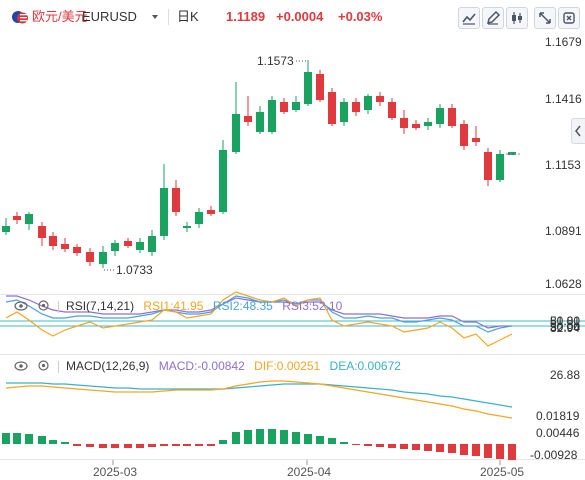  I want to click on rsi-series, so click(259, 319).